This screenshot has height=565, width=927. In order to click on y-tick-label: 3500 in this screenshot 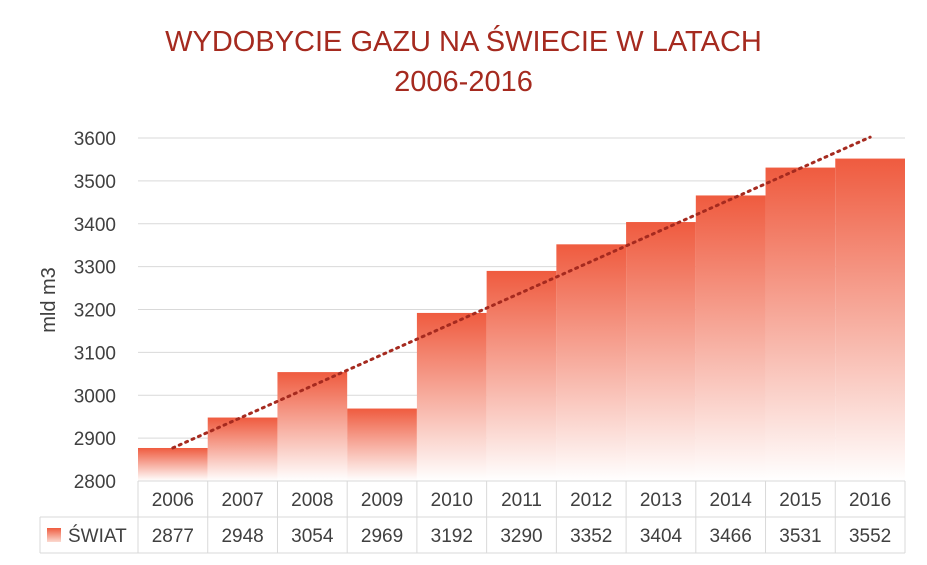, I will do `click(95, 182)`.